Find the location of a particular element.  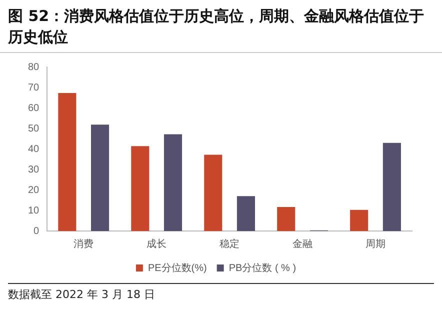

x-tick-label: 成长 is located at coordinates (156, 244).